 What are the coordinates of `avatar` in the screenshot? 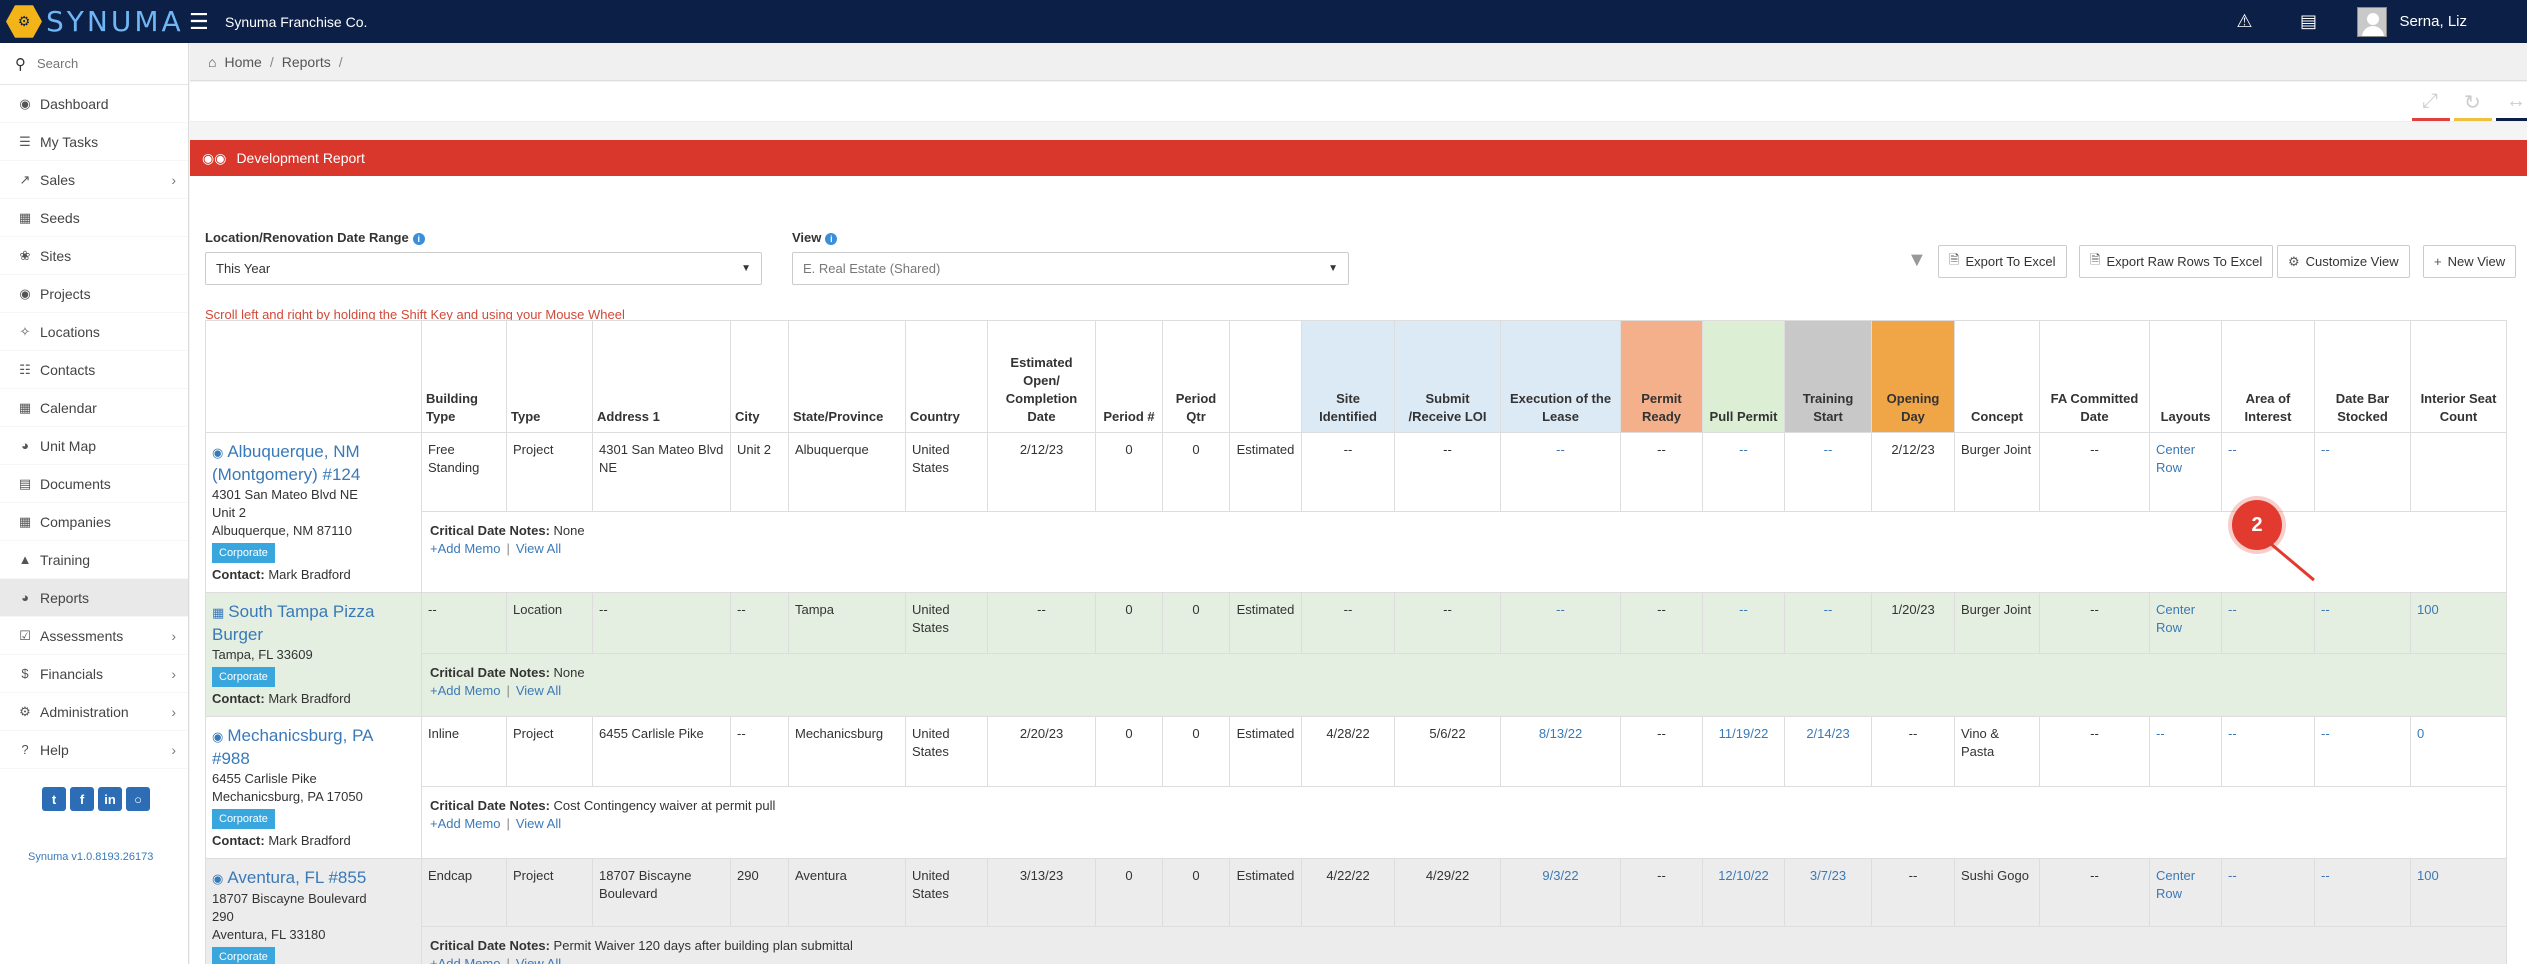 It's located at (2372, 21).